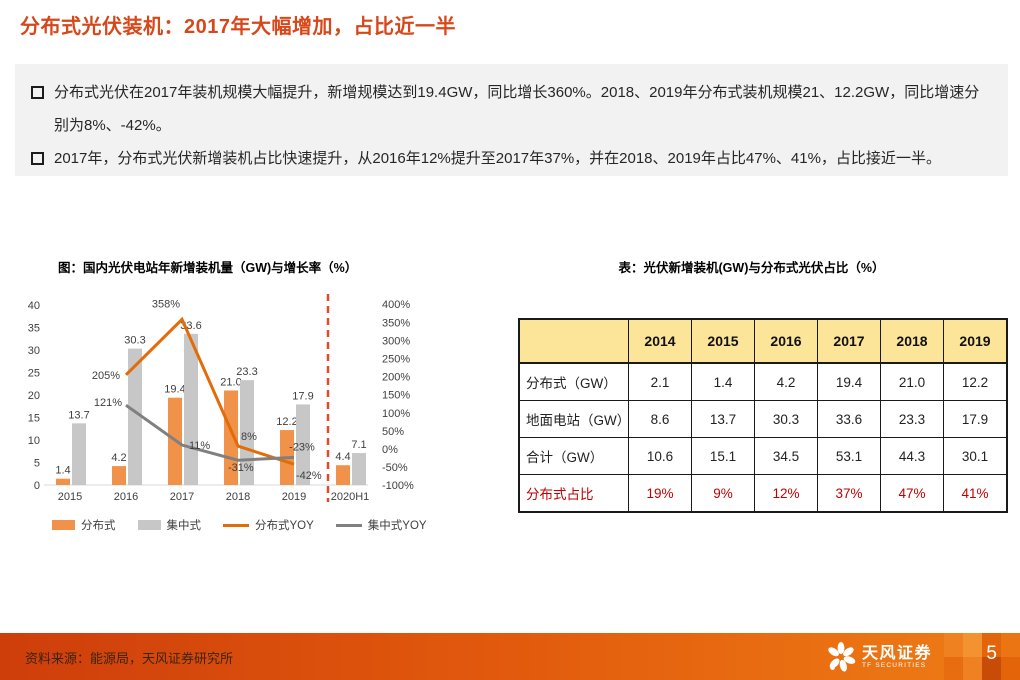 The height and width of the screenshot is (680, 1020). Describe the element at coordinates (126, 497) in the screenshot. I see `chart-label: 2016` at that location.